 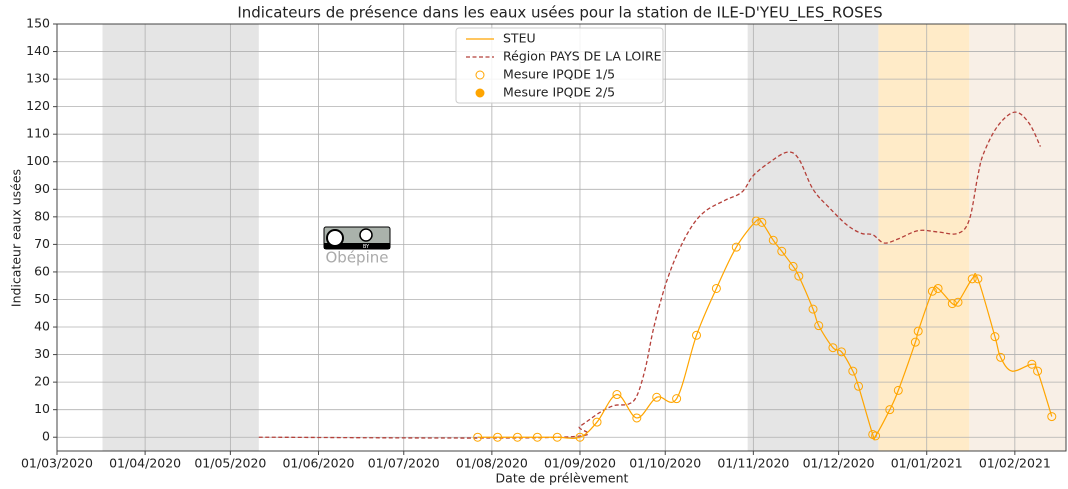 I want to click on x-tick-label: 01/01/2021, so click(x=927, y=463).